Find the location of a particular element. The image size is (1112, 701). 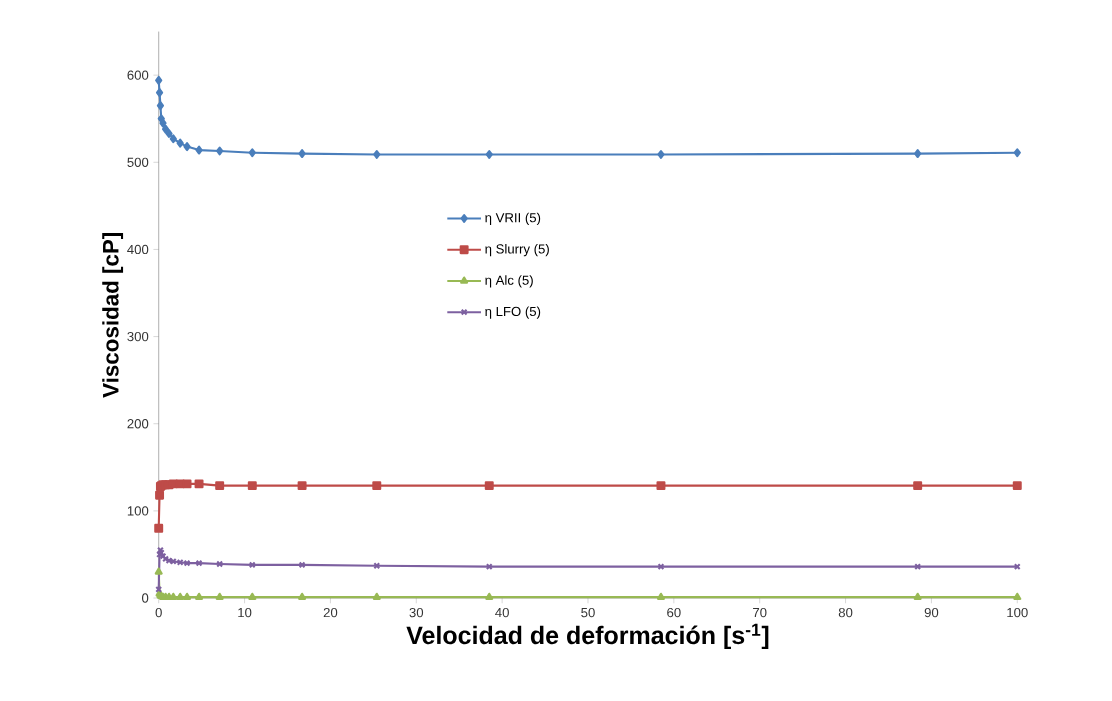

y-tick-label: 600 is located at coordinates (138, 75).